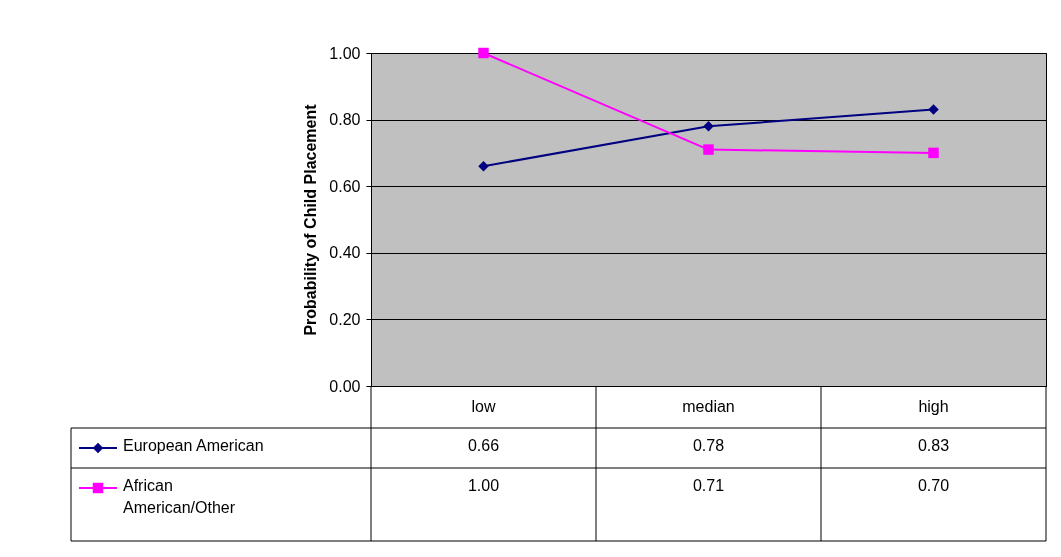  What do you see at coordinates (708, 485) in the screenshot?
I see `data-label: 0.71` at bounding box center [708, 485].